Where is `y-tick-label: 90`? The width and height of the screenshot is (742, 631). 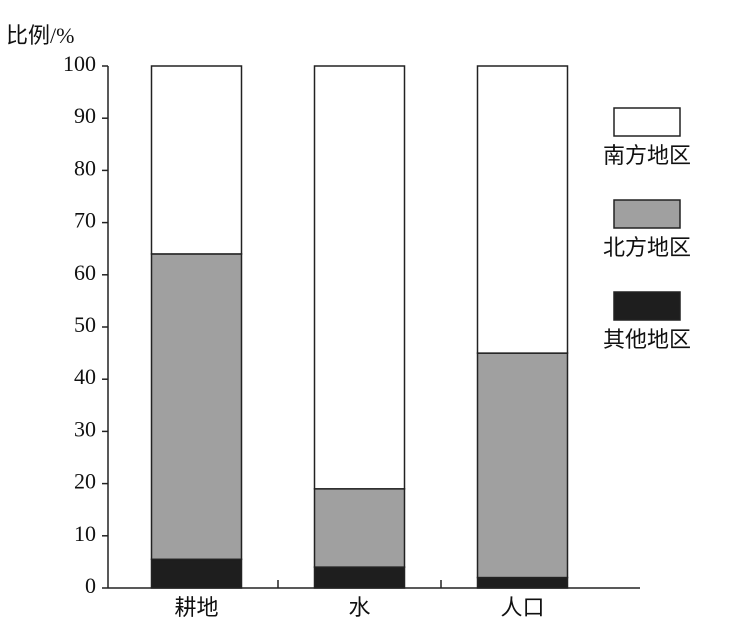
y-tick-label: 90 is located at coordinates (85, 115).